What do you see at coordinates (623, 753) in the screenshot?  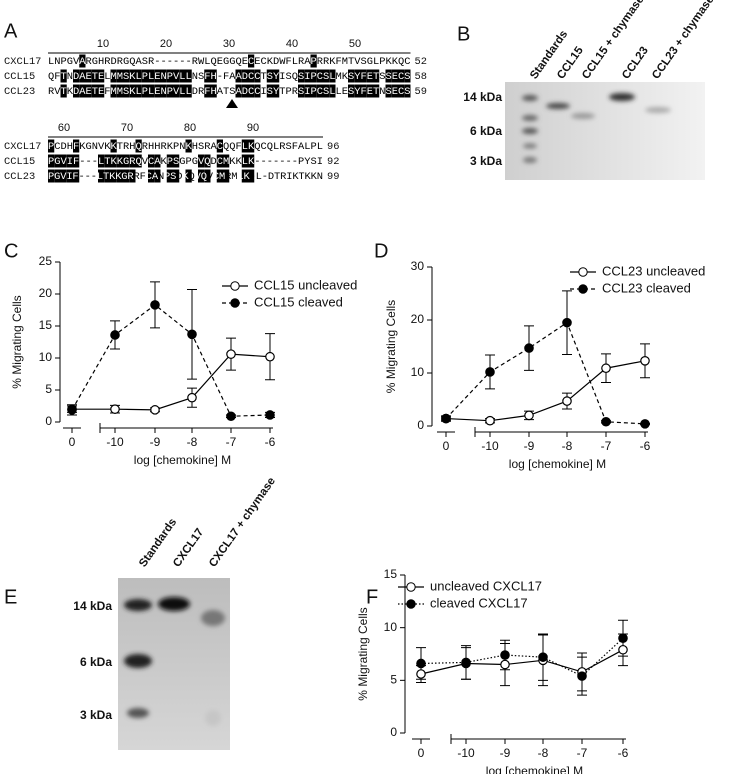 I see `x-tick-label: -6` at bounding box center [623, 753].